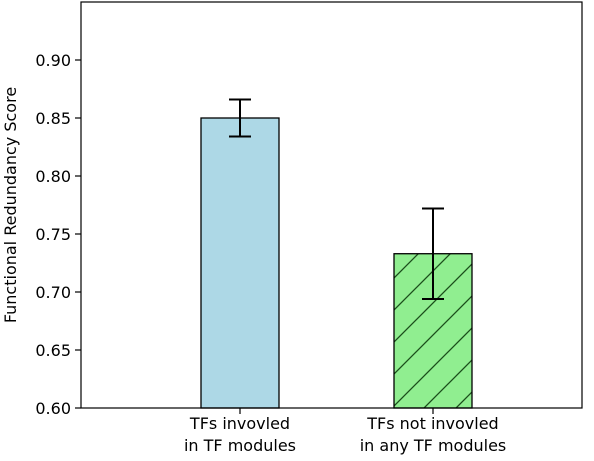 This screenshot has height=461, width=594. Describe the element at coordinates (10, 205) in the screenshot. I see `y-axis-label: Functional Redundancy Score` at that location.